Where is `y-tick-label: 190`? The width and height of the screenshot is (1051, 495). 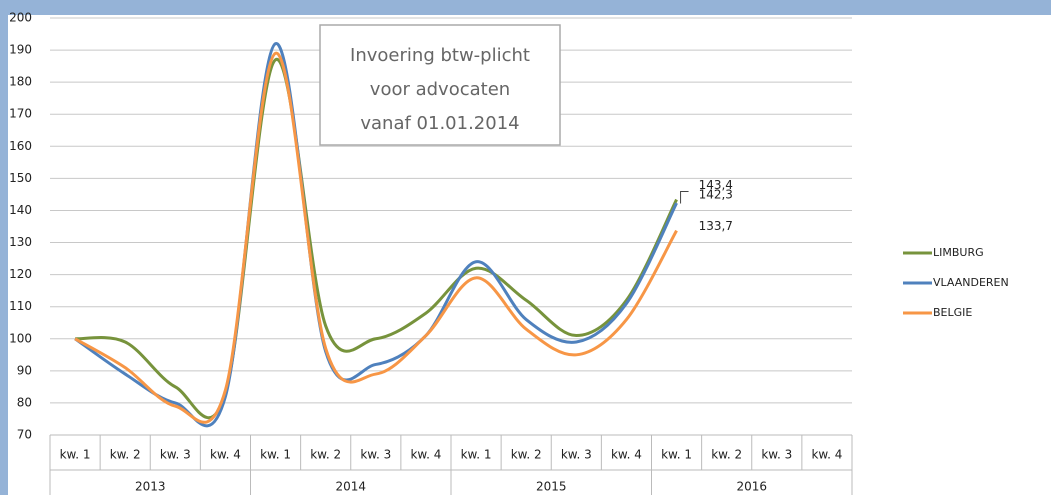 y-tick-label: 190 is located at coordinates (20, 50).